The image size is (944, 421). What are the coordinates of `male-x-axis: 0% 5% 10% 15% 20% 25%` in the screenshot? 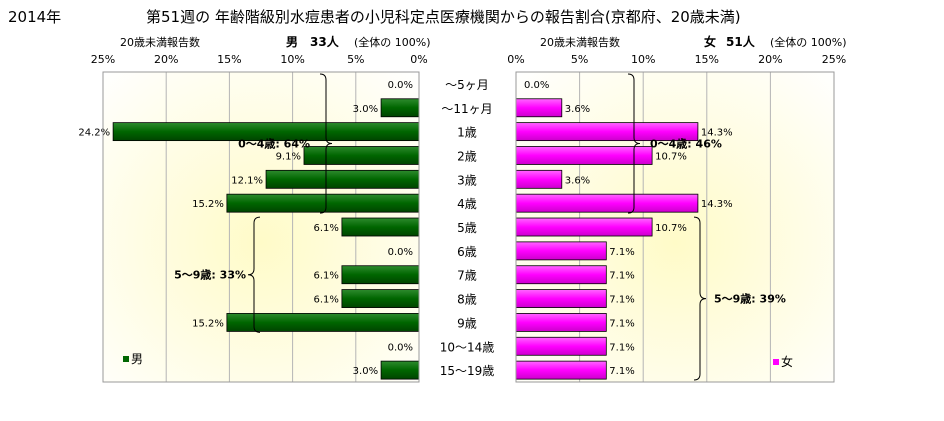 It's located at (259, 59).